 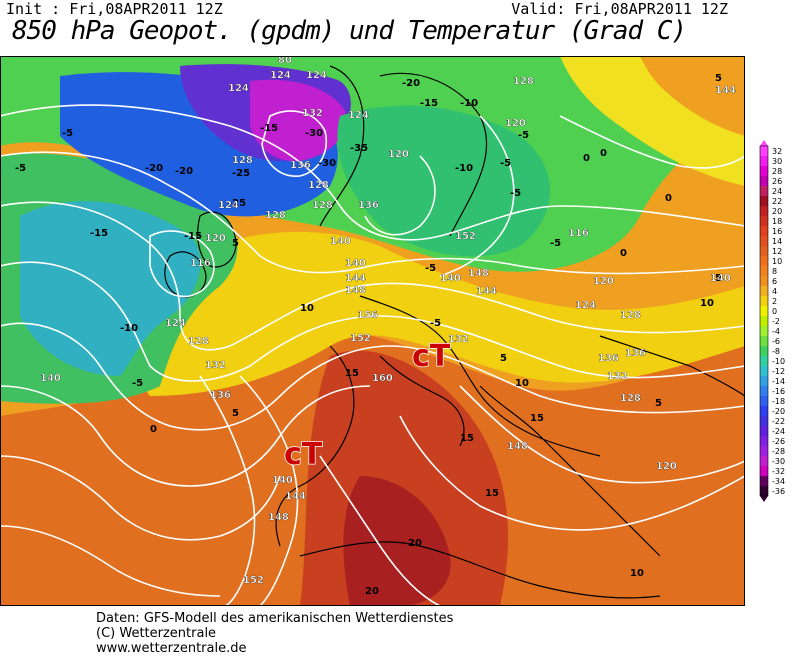 What do you see at coordinates (777, 161) in the screenshot?
I see `color-scale-tick-label: 30` at bounding box center [777, 161].